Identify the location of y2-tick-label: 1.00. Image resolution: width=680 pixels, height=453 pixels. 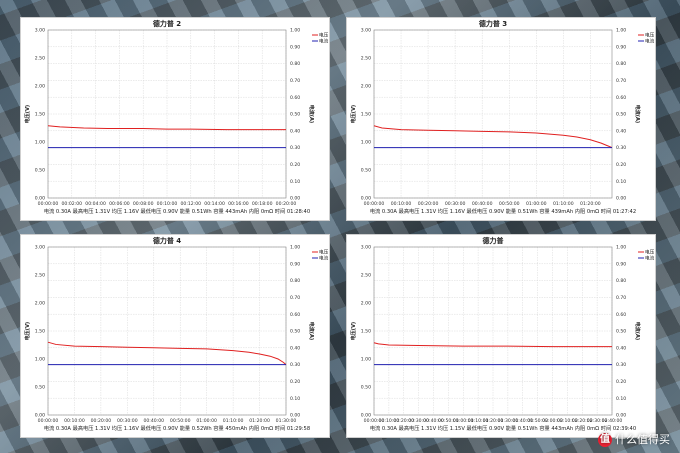
(621, 248).